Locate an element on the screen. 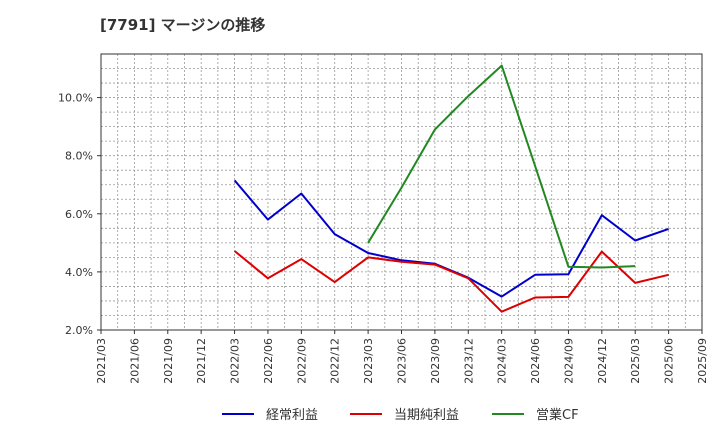  x-tick-label: 2021/09 is located at coordinates (168, 361).